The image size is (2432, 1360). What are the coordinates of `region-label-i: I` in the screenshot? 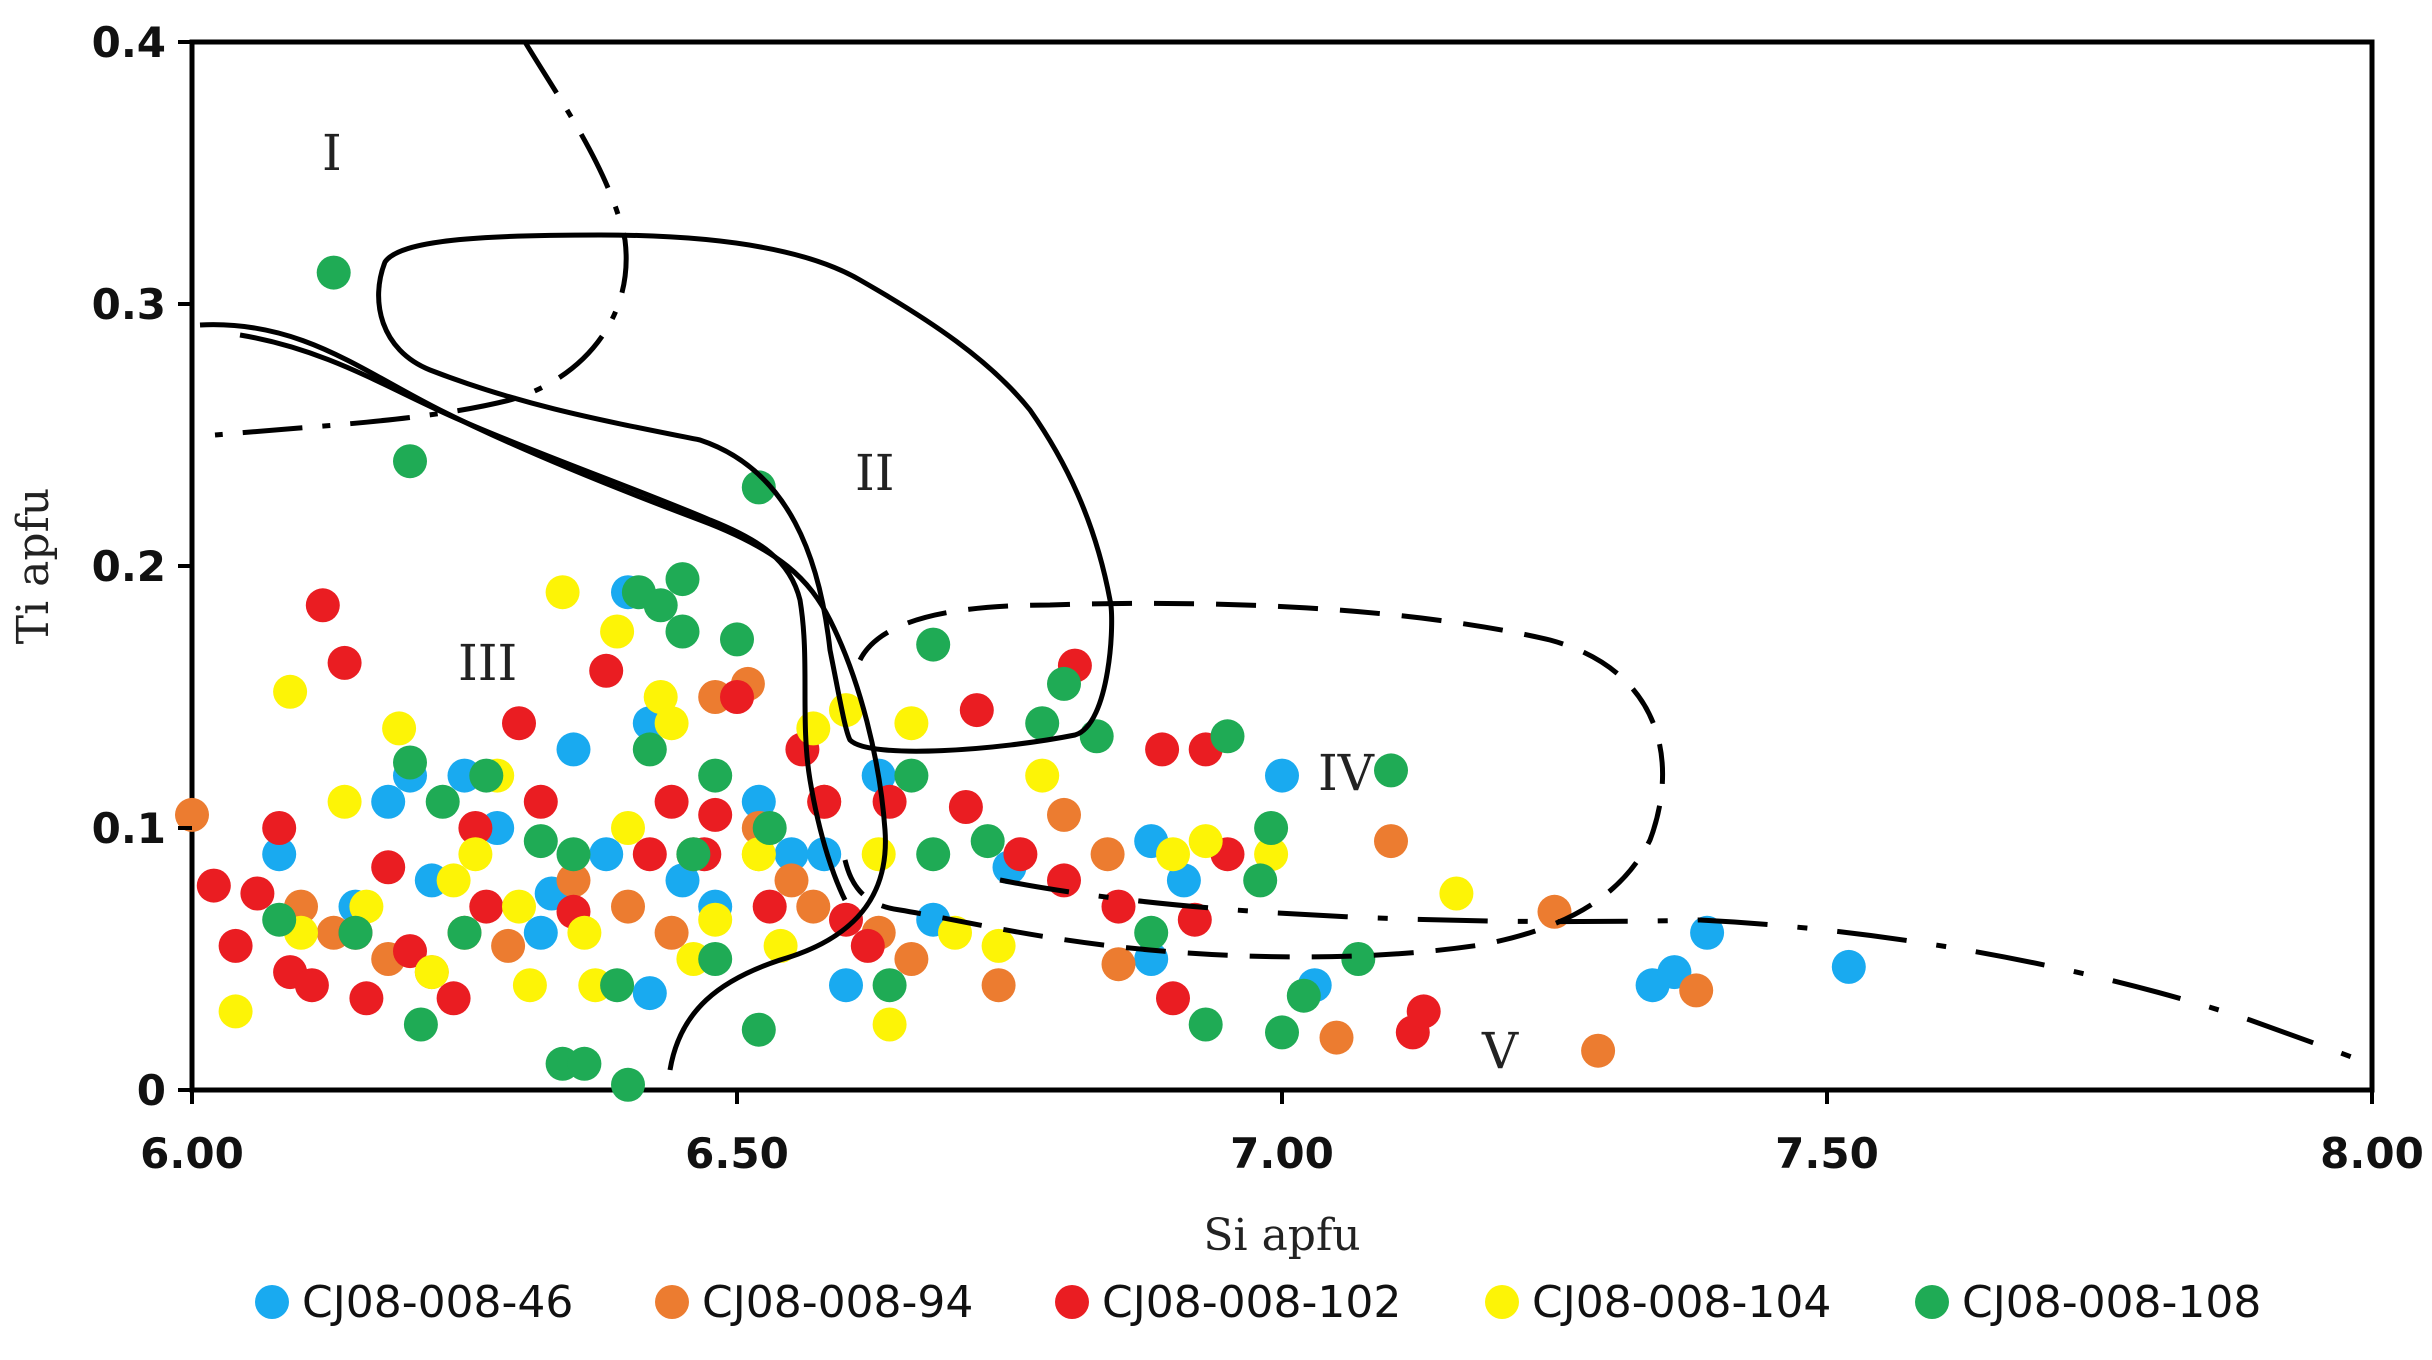 It's located at (332, 153).